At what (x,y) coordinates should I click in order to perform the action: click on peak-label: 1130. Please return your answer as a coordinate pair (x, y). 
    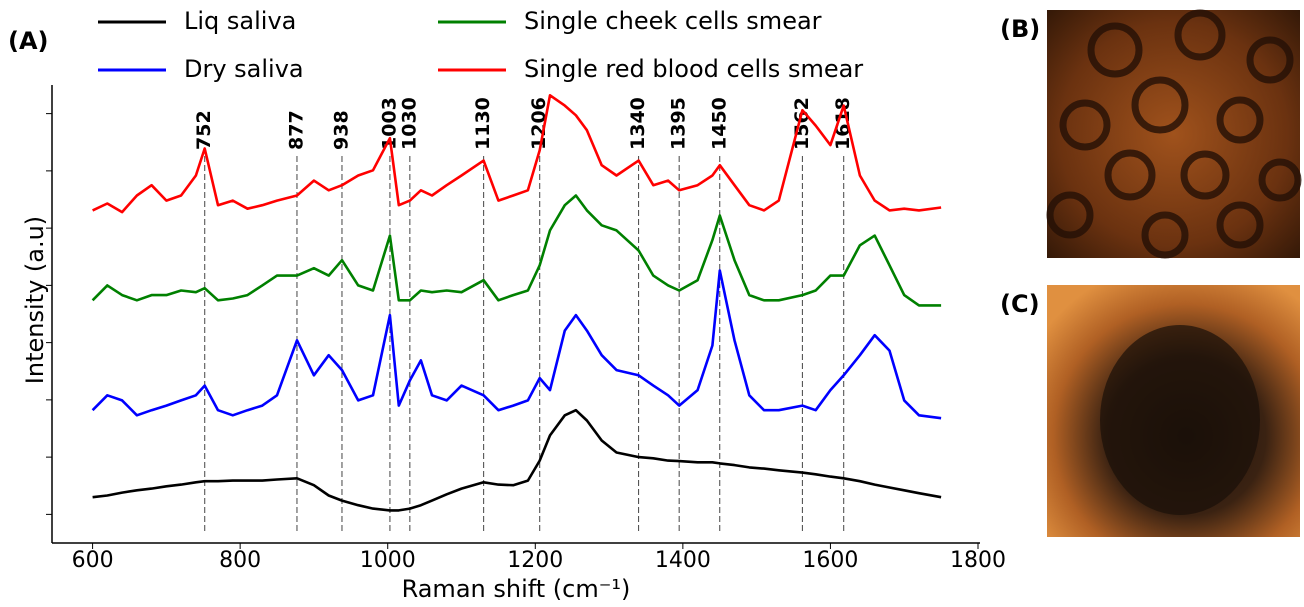
    Looking at the image, I should click on (483, 123).